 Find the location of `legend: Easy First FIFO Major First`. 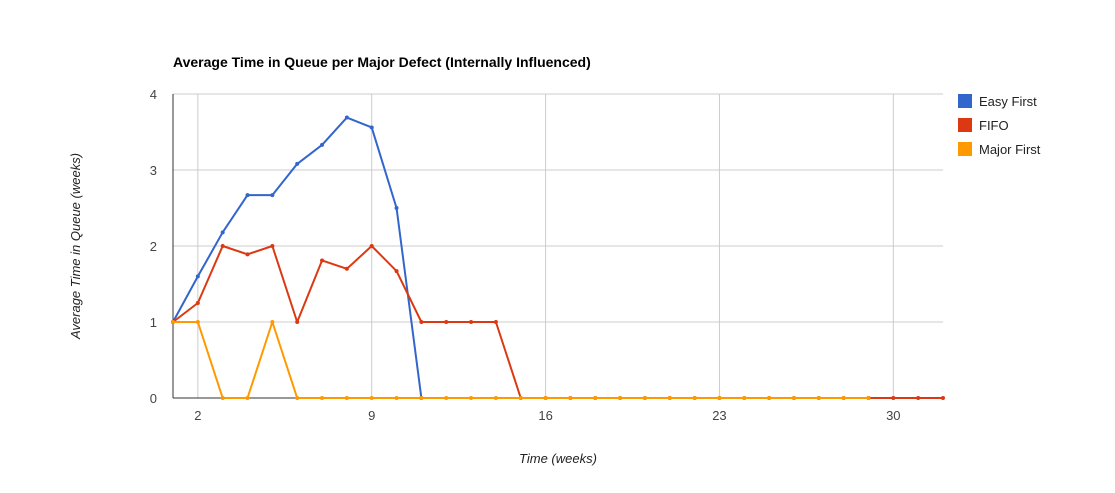

legend: Easy First FIFO Major First is located at coordinates (999, 125).